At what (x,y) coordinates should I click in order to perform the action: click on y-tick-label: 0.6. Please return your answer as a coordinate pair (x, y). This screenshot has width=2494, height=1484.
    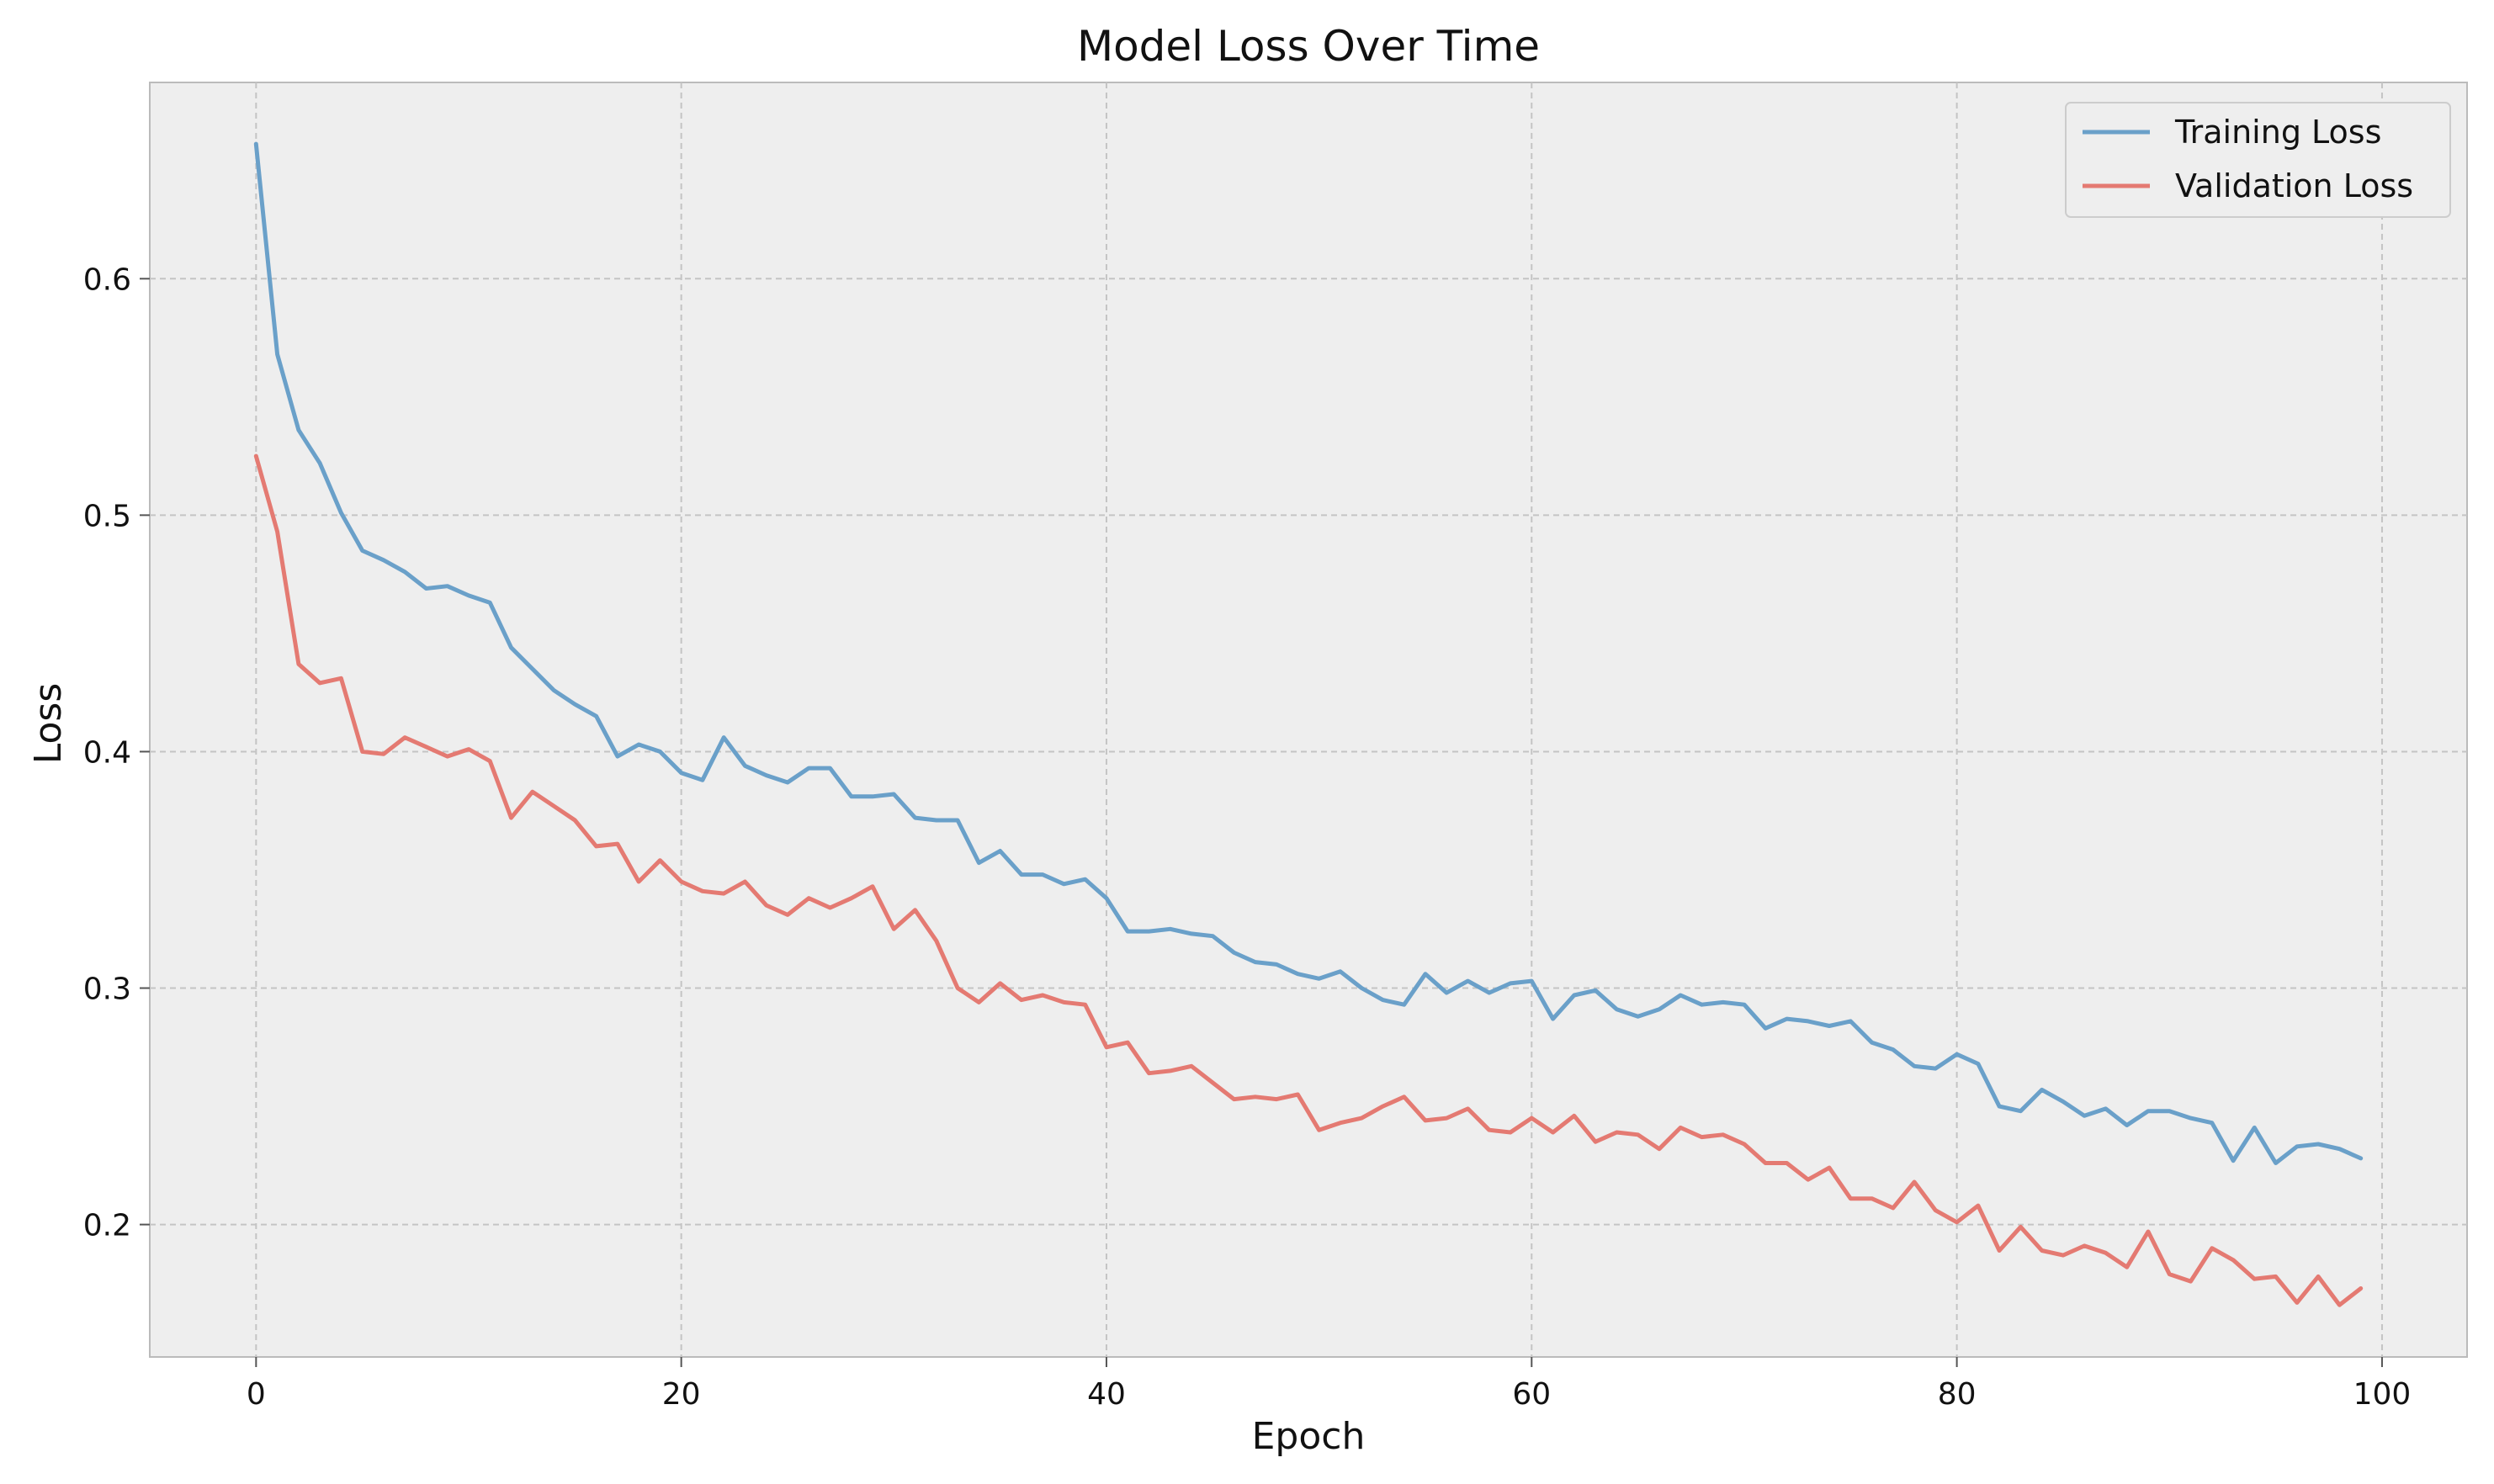
    Looking at the image, I should click on (107, 279).